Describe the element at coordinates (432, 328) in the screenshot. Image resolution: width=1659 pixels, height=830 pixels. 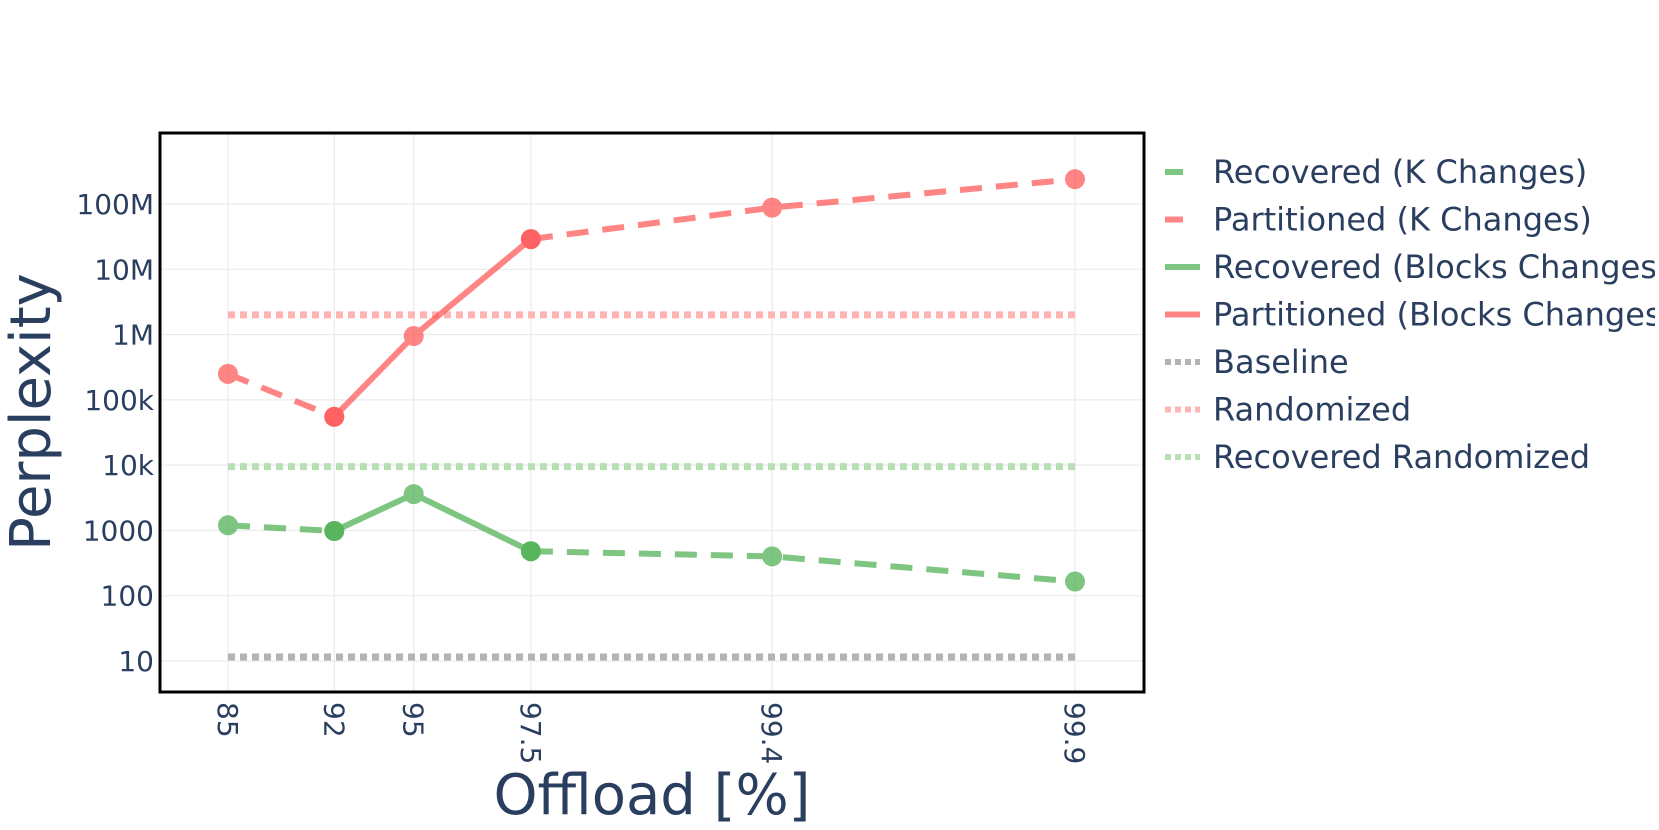
I see `series-partitioned-blocks-changes` at that location.